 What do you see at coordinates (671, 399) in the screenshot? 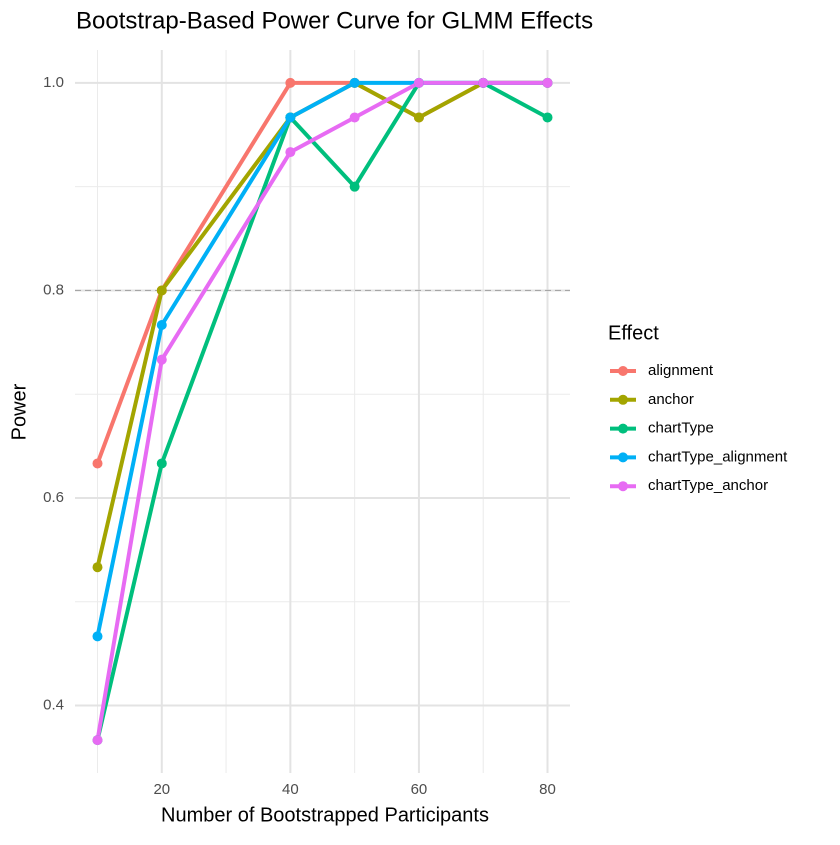
I see `legend-label: anchor` at bounding box center [671, 399].